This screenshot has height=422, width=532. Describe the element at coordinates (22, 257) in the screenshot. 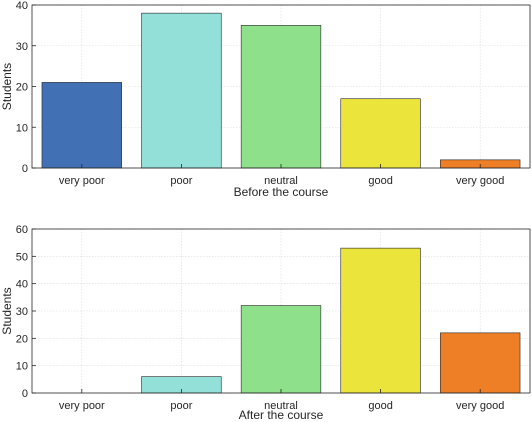

I see `y-tick-label: 50` at that location.